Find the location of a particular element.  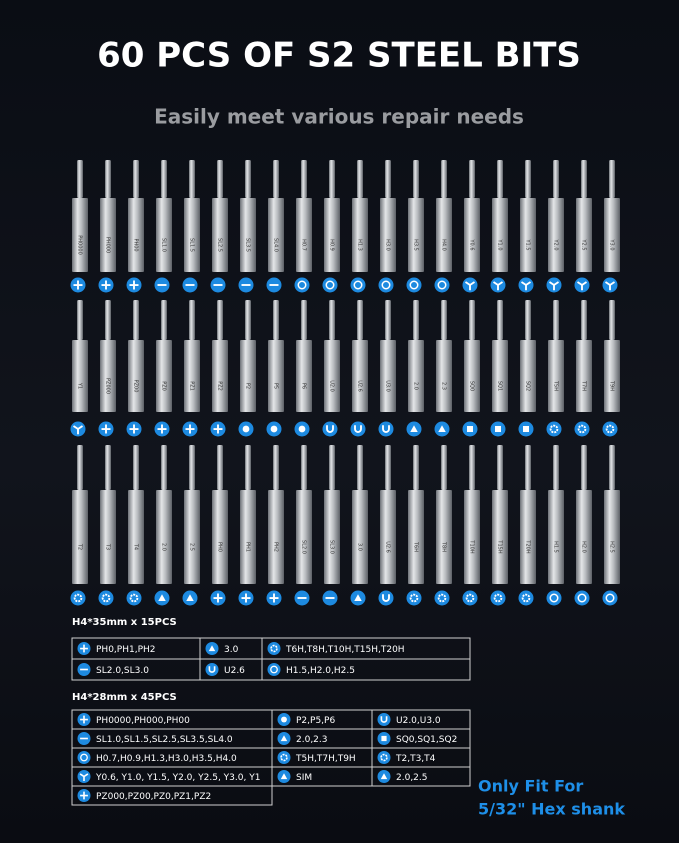

bit: PH00 is located at coordinates (136, 216).